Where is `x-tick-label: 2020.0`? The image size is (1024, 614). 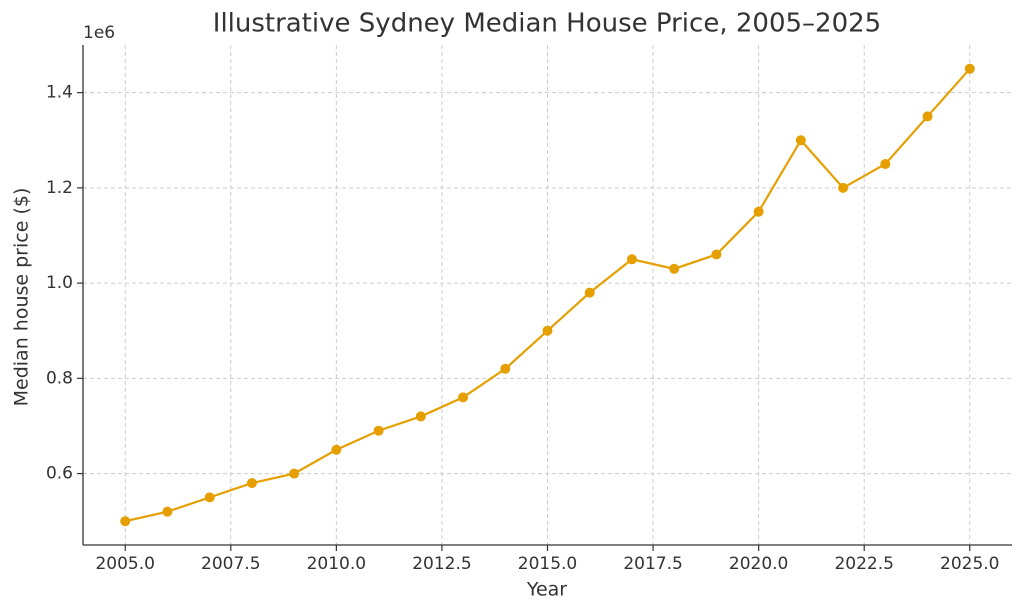
x-tick-label: 2020.0 is located at coordinates (758, 564).